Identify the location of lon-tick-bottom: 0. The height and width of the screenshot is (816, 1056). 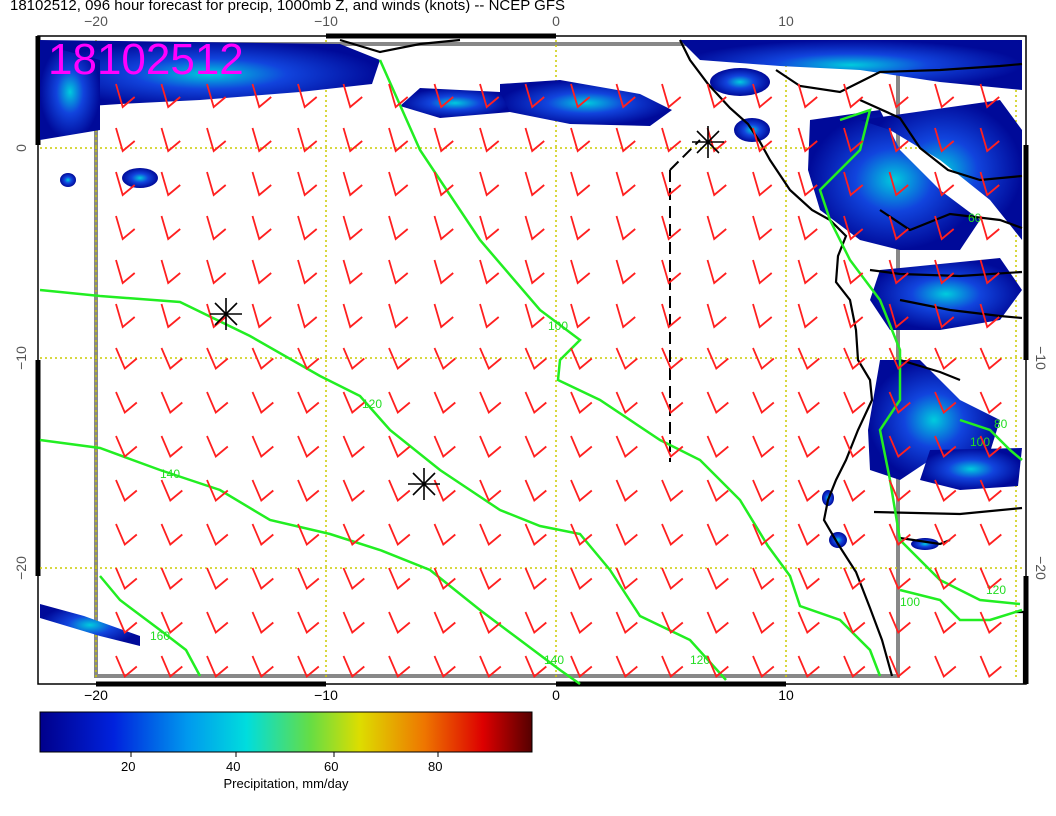
(556, 695).